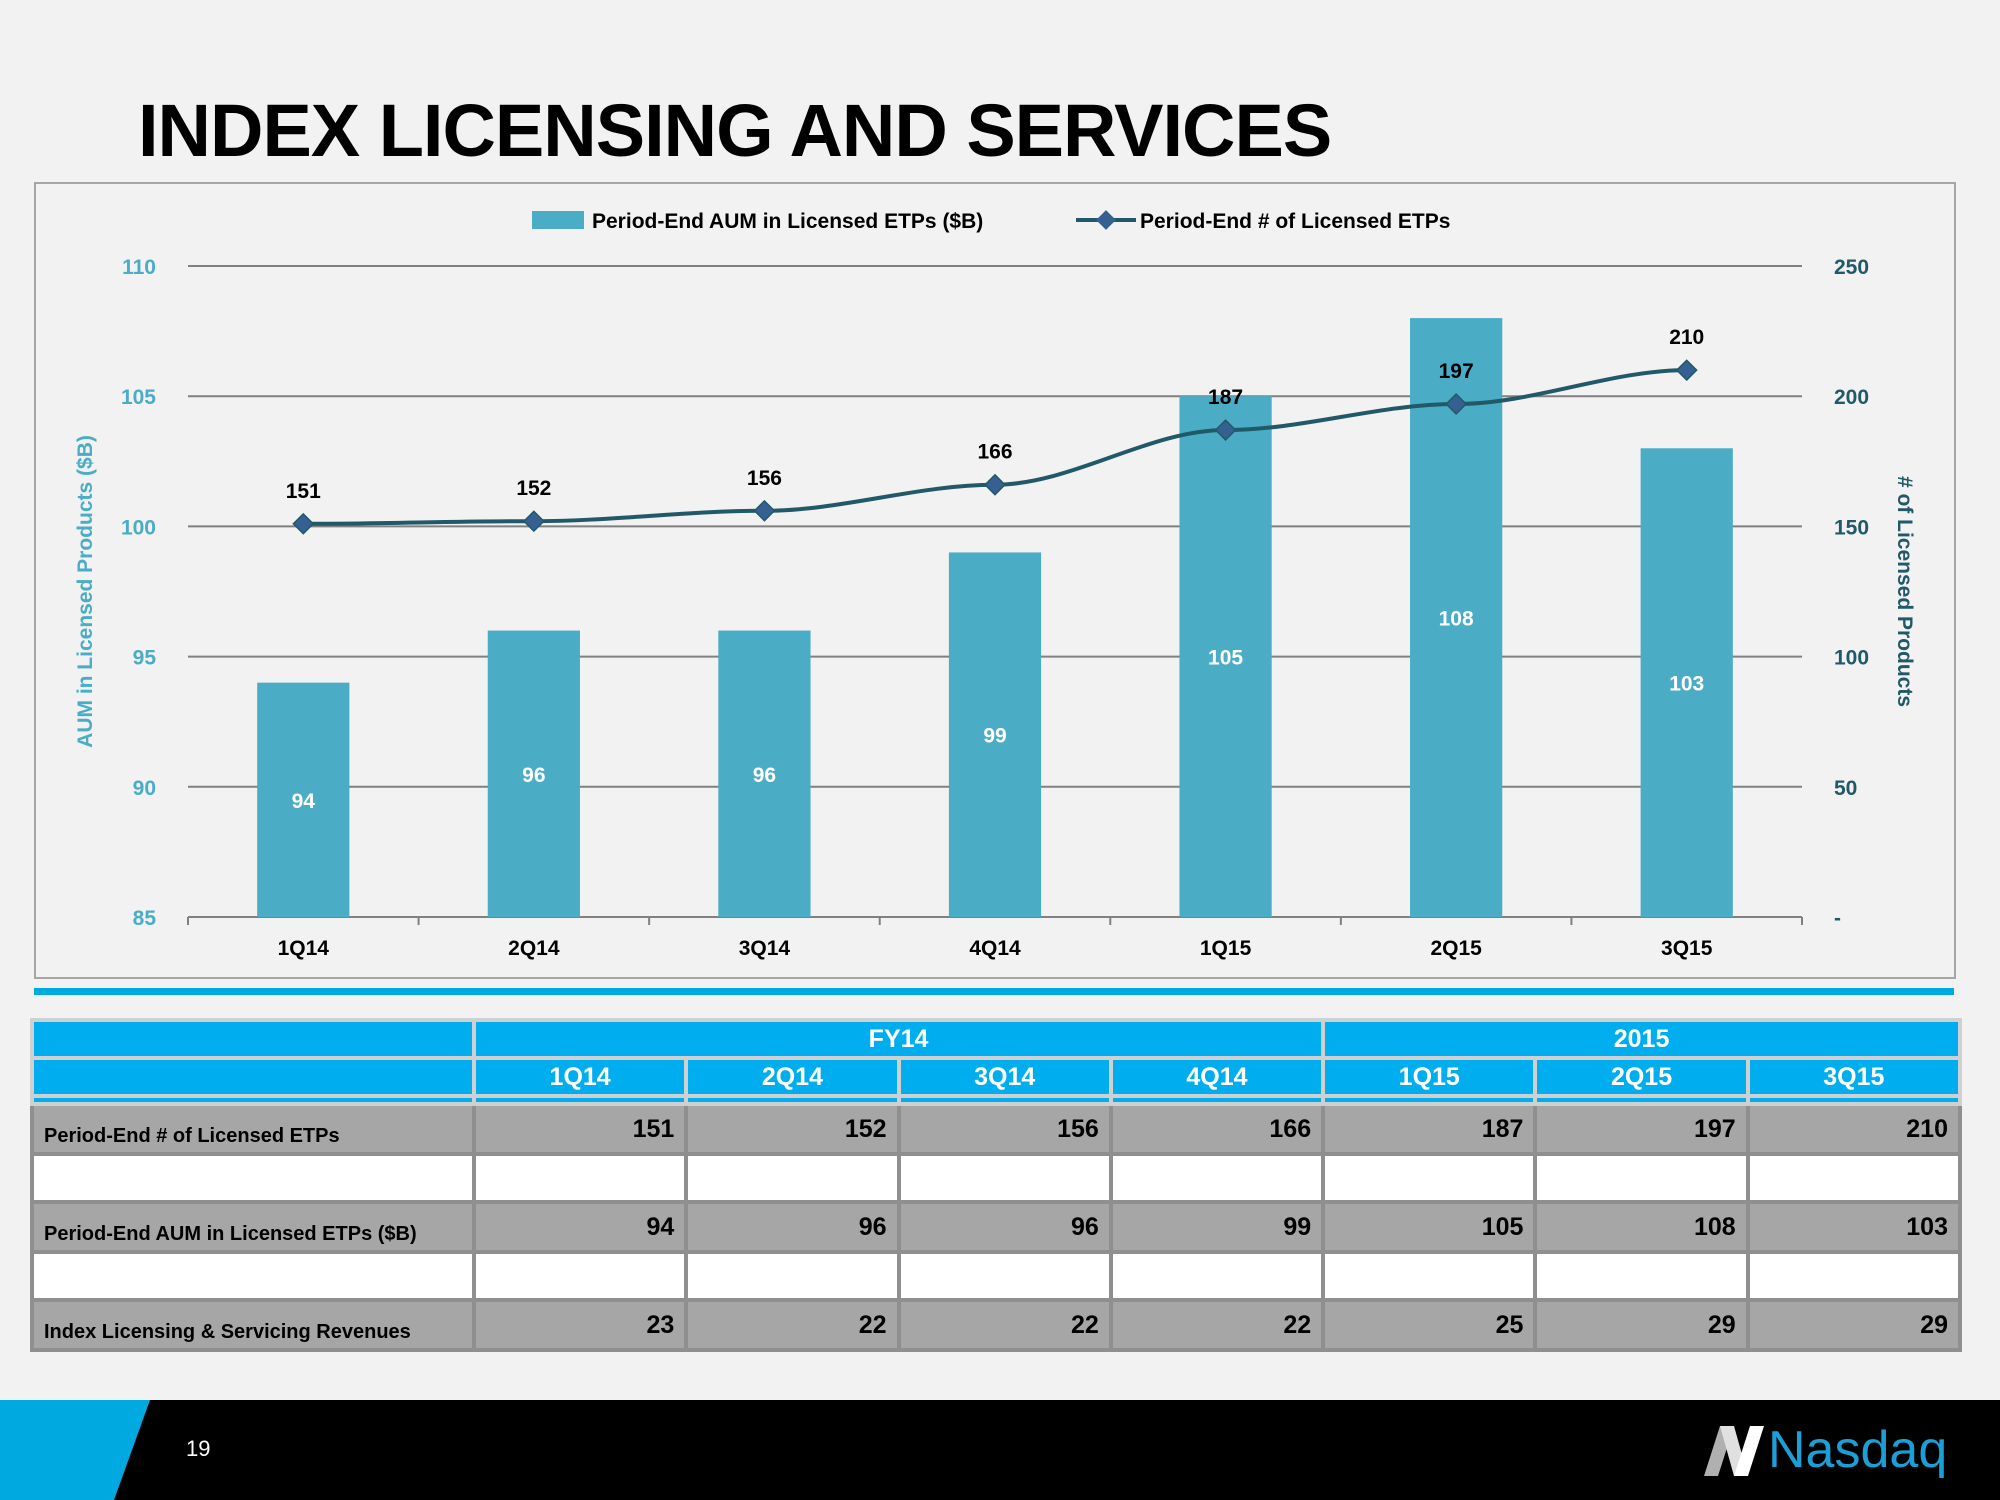  What do you see at coordinates (898, 1039) in the screenshot?
I see `table-group-fy14: FY14` at bounding box center [898, 1039].